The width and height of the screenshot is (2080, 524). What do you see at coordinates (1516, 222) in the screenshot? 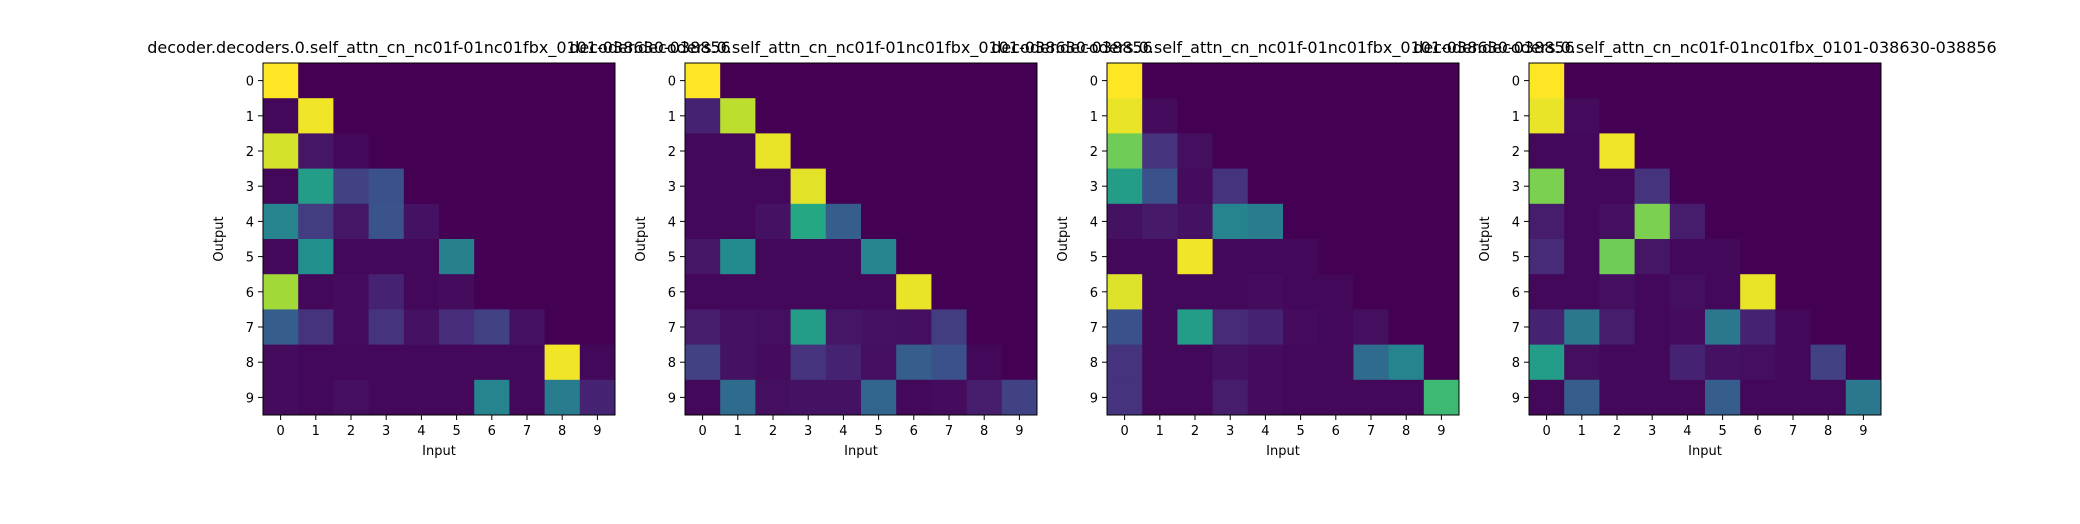
I see `y-tick-label: 4` at bounding box center [1516, 222].